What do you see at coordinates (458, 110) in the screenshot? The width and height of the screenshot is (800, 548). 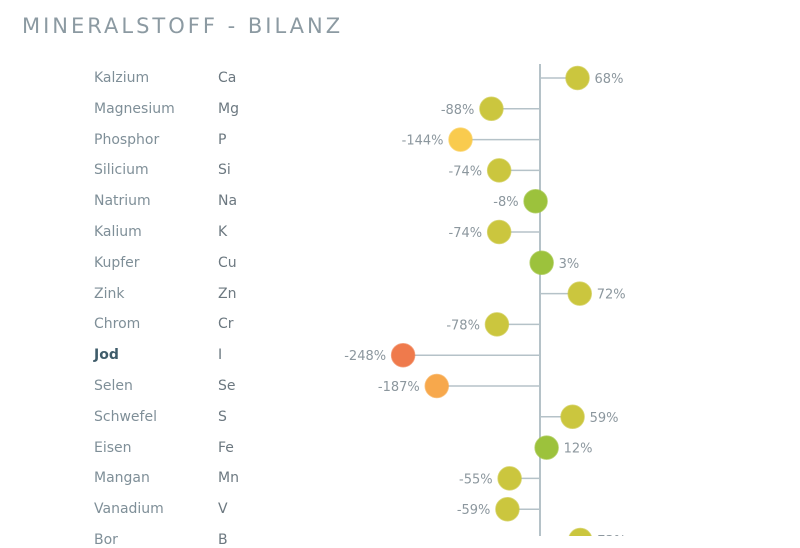 I see `value-label: -88%` at bounding box center [458, 110].